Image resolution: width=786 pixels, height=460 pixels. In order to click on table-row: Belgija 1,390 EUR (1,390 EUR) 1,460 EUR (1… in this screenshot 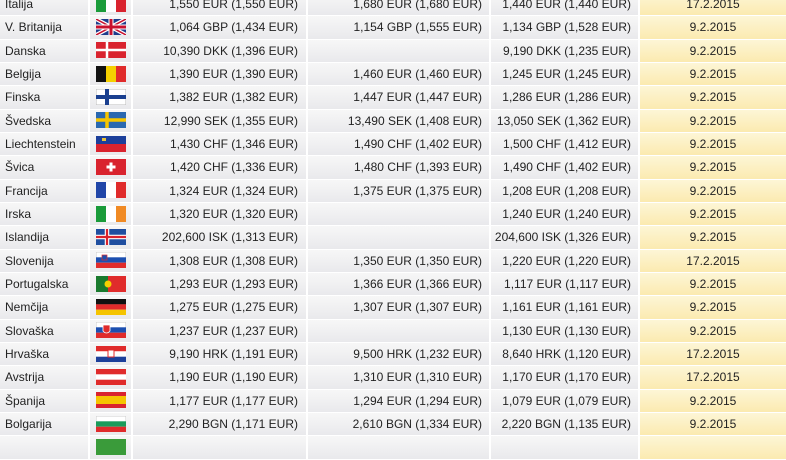, I will do `click(393, 74)`.